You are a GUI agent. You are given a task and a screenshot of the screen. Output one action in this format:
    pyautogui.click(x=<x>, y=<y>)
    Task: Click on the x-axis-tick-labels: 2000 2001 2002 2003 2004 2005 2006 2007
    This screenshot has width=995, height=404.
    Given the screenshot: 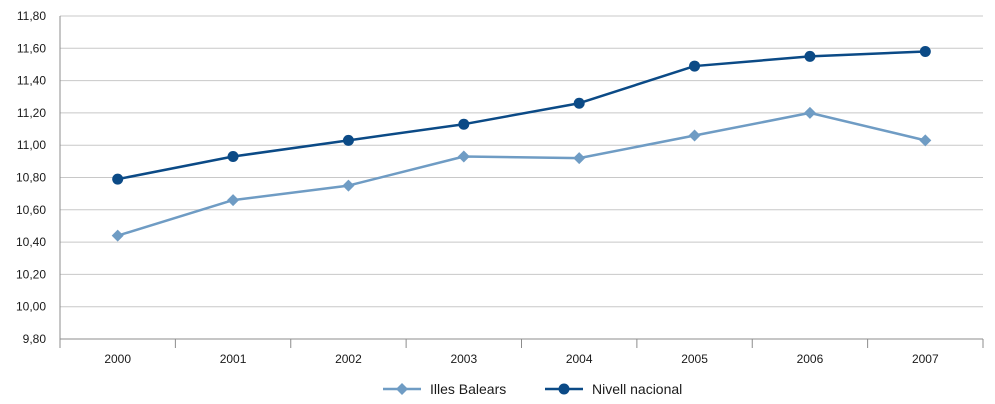 What is the action you would take?
    pyautogui.click(x=521, y=359)
    